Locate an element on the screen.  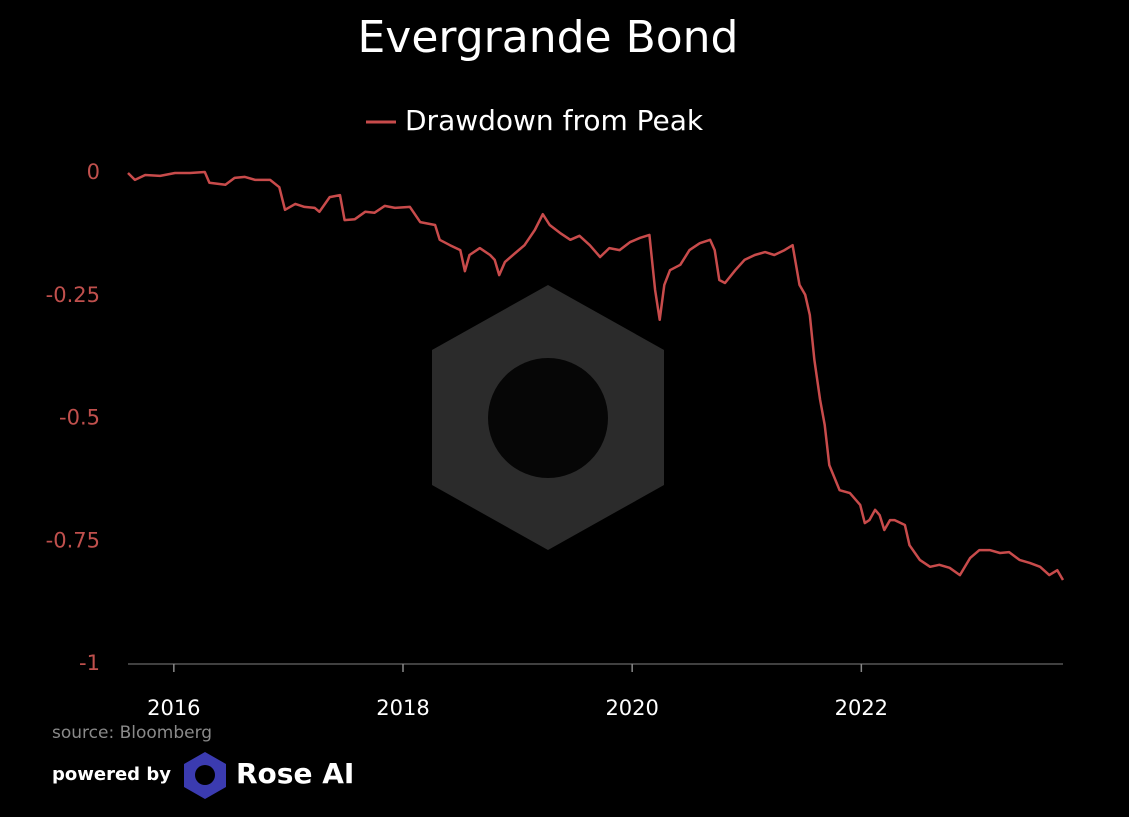
chart-title: Evergrande Bond is located at coordinates (547, 37).